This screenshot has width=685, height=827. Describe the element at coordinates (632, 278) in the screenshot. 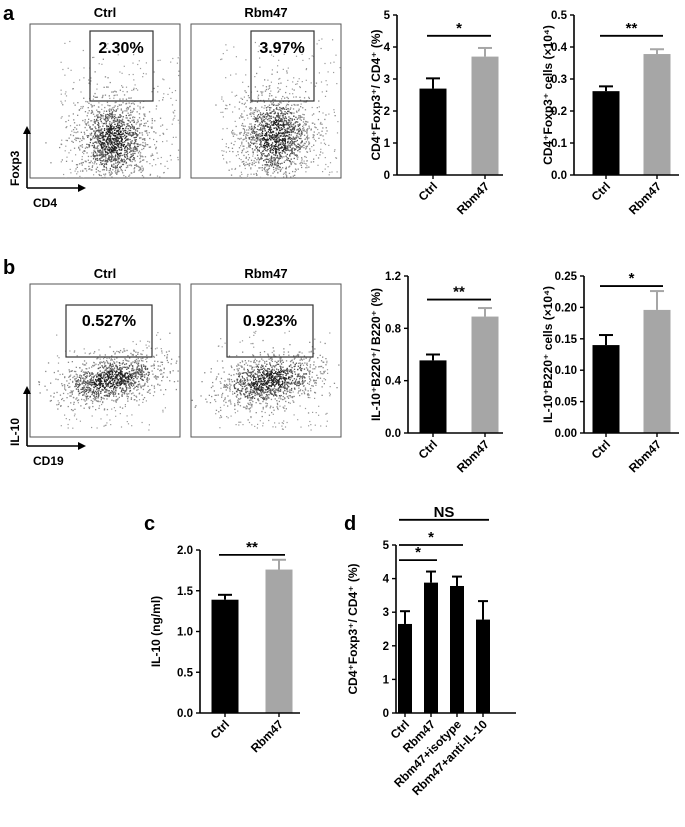

I see `significance-label-b2-0: *` at that location.